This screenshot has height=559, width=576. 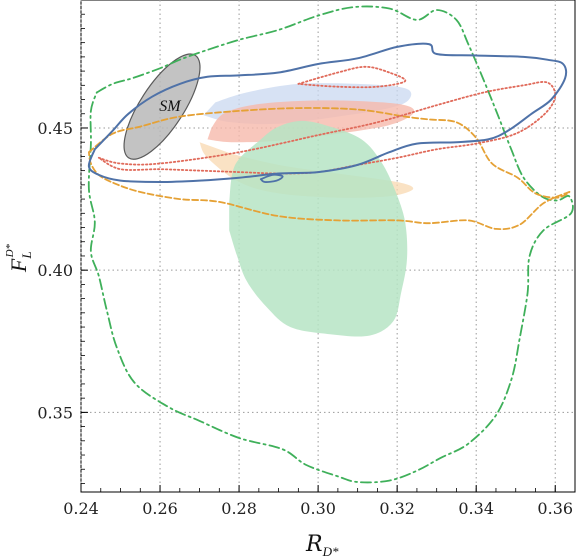 What do you see at coordinates (26, 255) in the screenshot?
I see `y-axis-title-sub: L` at bounding box center [26, 255].